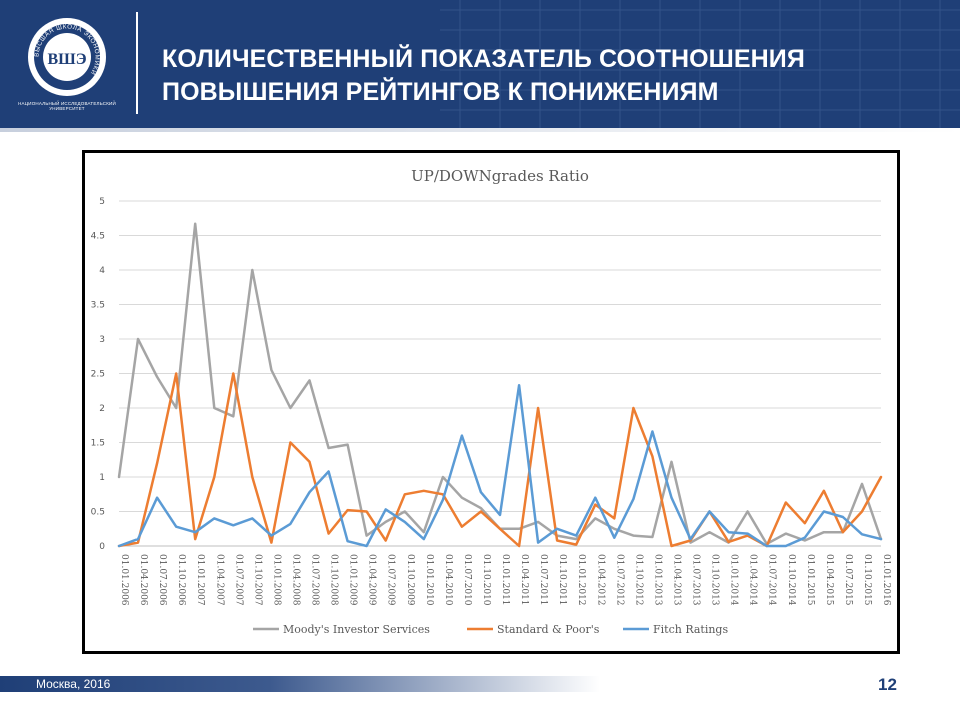 The height and width of the screenshot is (720, 960). I want to click on y-tick-label: 1.5, so click(98, 444).